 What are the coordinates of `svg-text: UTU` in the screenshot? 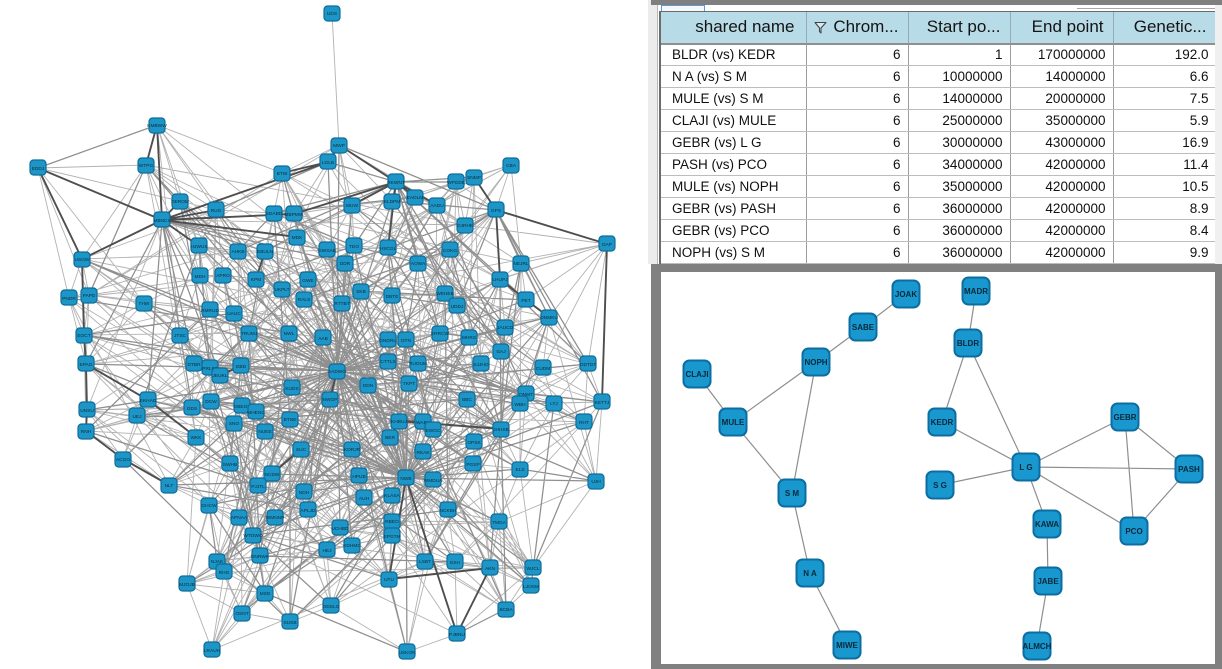 It's located at (389, 580).